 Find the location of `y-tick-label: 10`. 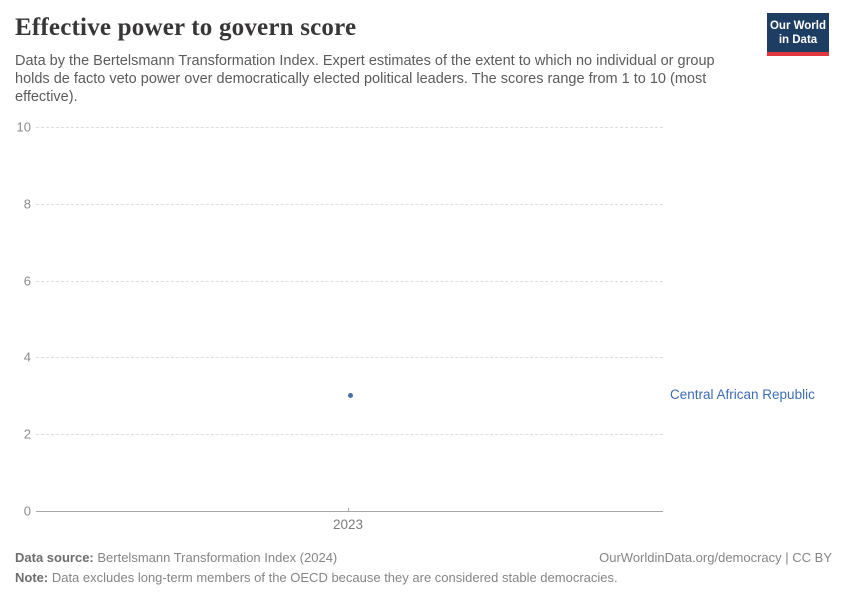

y-tick-label: 10 is located at coordinates (23, 127).